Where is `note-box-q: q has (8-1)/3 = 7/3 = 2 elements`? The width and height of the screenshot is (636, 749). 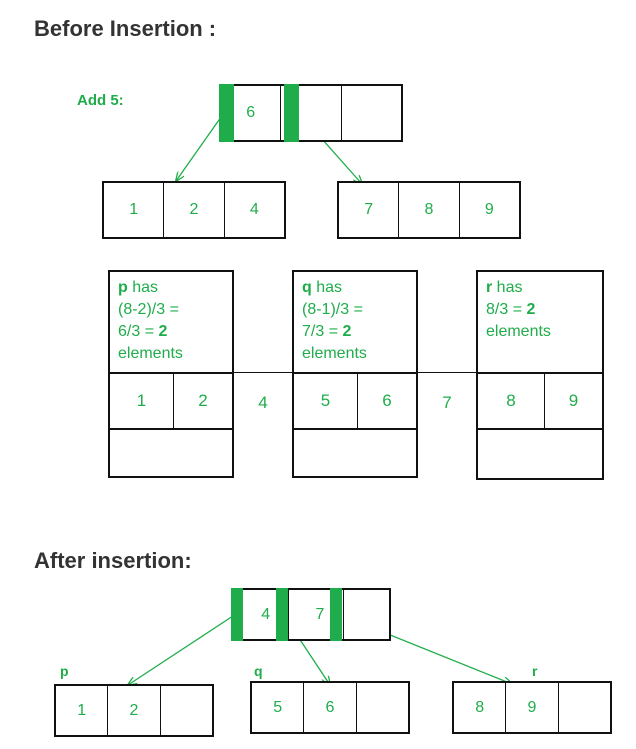 note-box-q: q has (8-1)/3 = 7/3 = 2 elements is located at coordinates (355, 322).